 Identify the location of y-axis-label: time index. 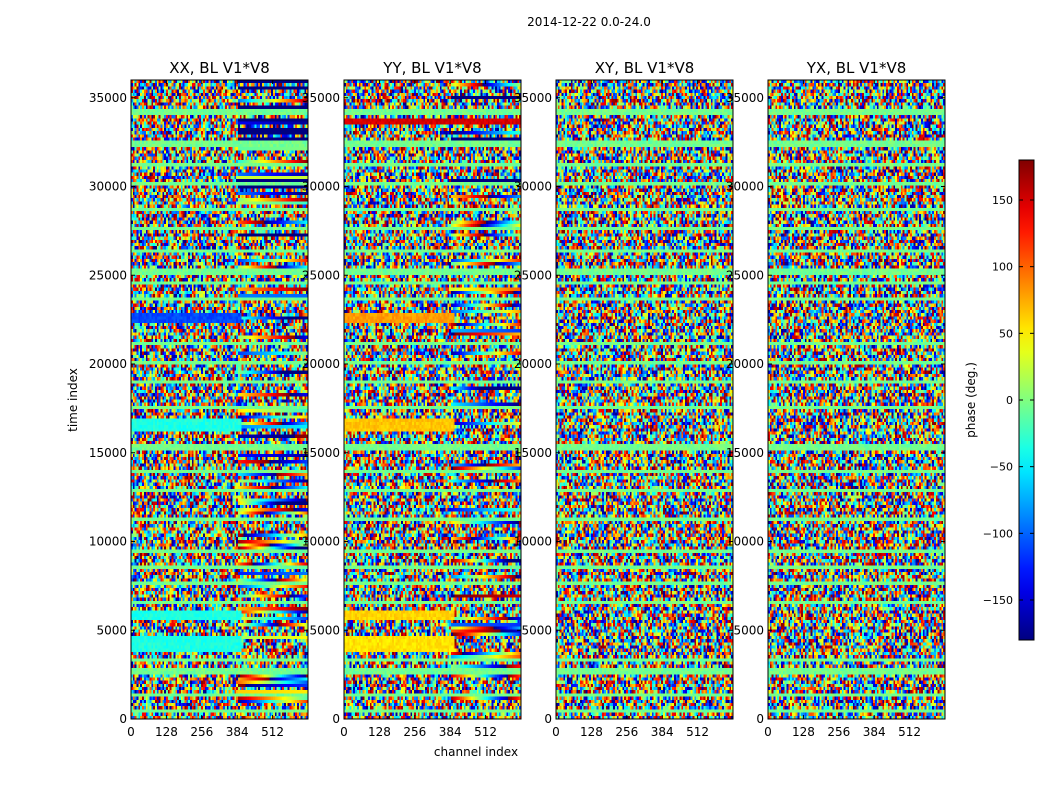
(73, 400).